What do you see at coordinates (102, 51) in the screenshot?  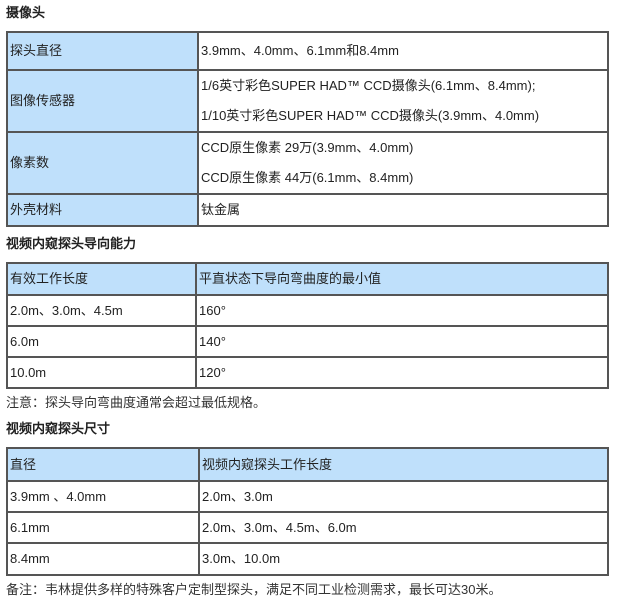 I see `row-label: 探头直径` at bounding box center [102, 51].